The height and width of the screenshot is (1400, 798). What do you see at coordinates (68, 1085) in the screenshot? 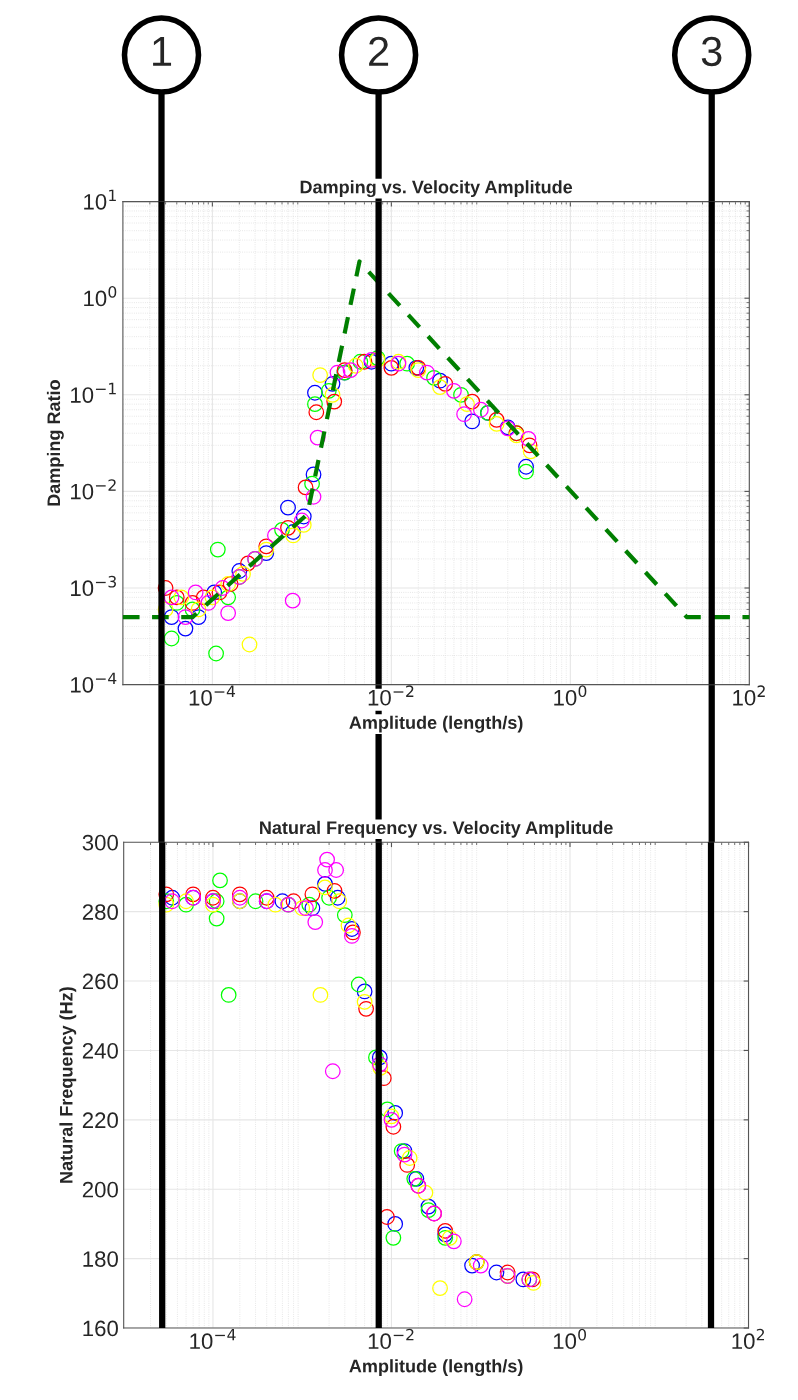
I see `y-axis-title: Natural Frequency (Hz)` at bounding box center [68, 1085].